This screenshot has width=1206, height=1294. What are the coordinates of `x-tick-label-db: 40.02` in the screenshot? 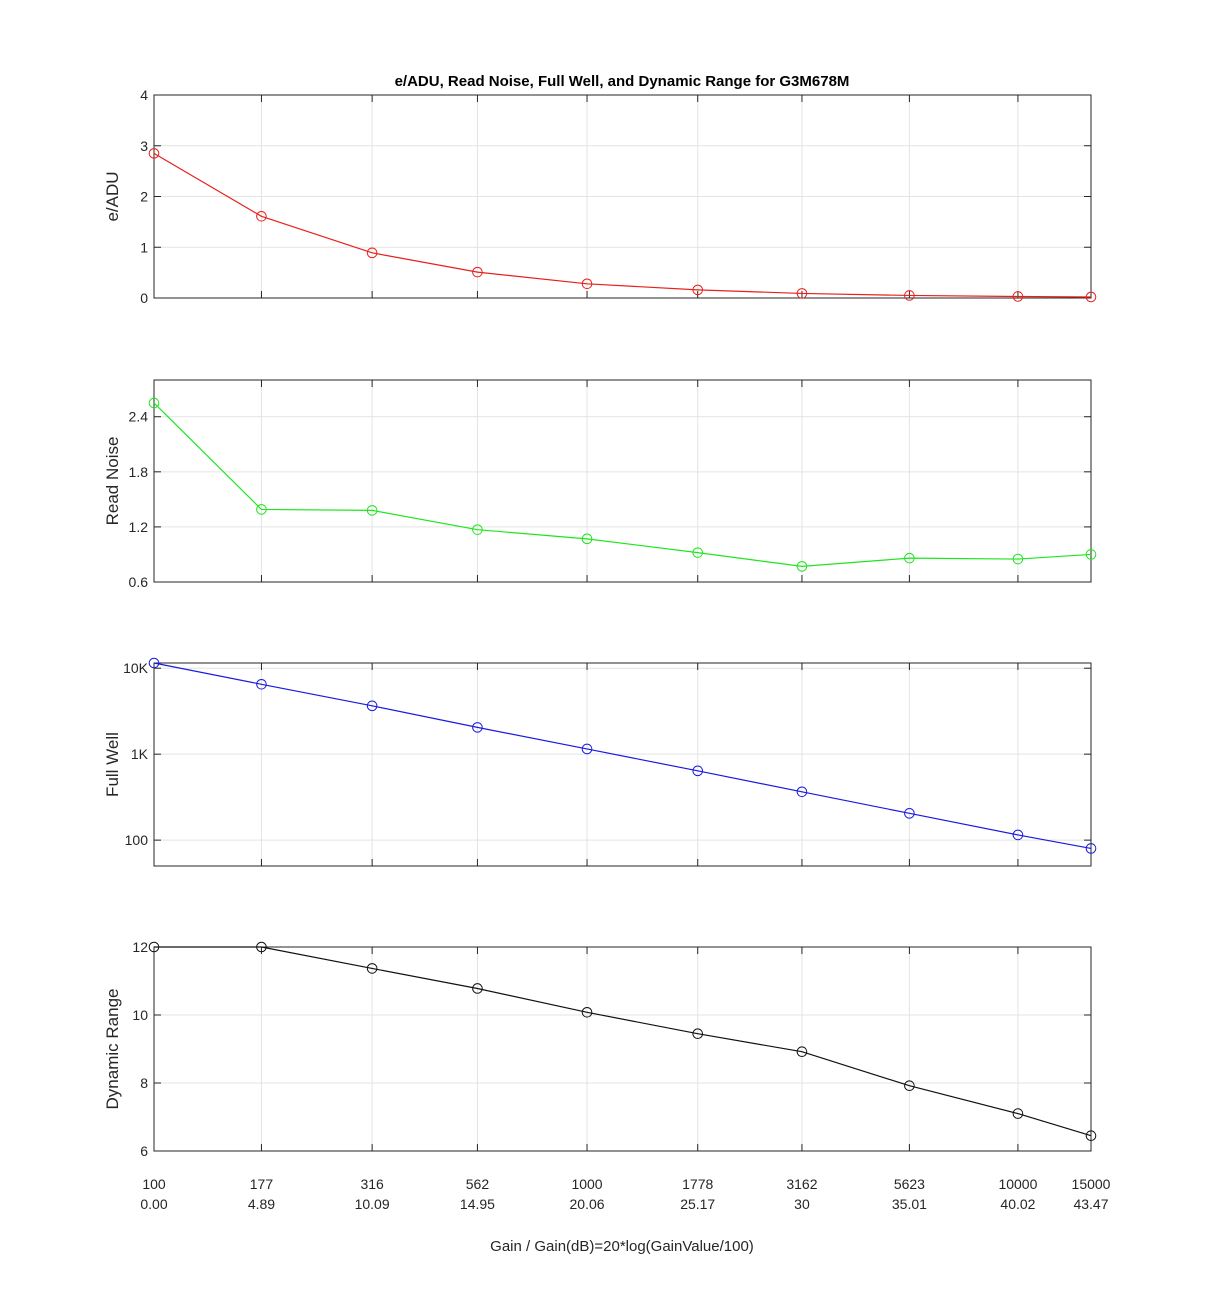 It's located at (1017, 1204).